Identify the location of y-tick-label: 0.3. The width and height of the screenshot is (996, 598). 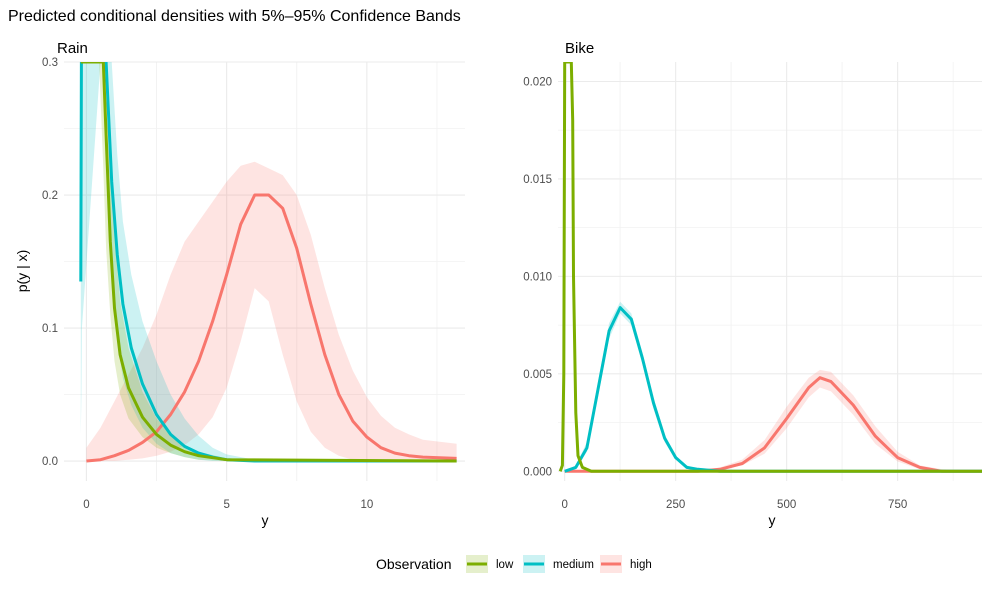
(50, 63).